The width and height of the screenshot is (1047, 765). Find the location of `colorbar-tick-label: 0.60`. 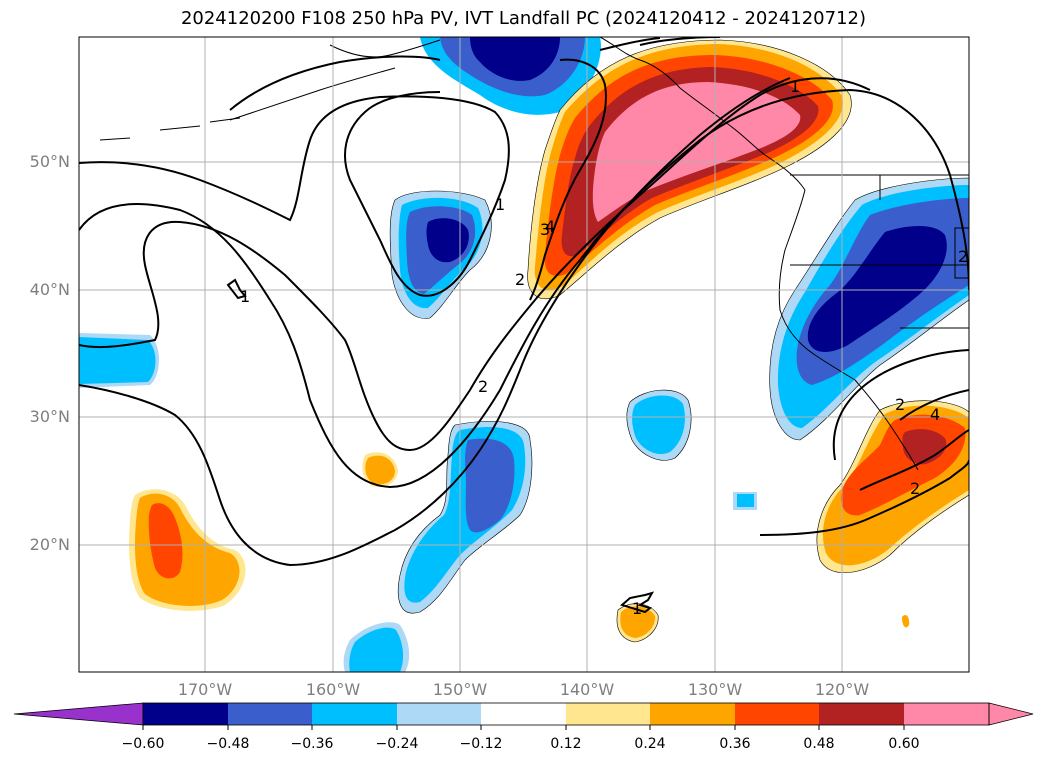

colorbar-tick-label: 0.60 is located at coordinates (904, 744).